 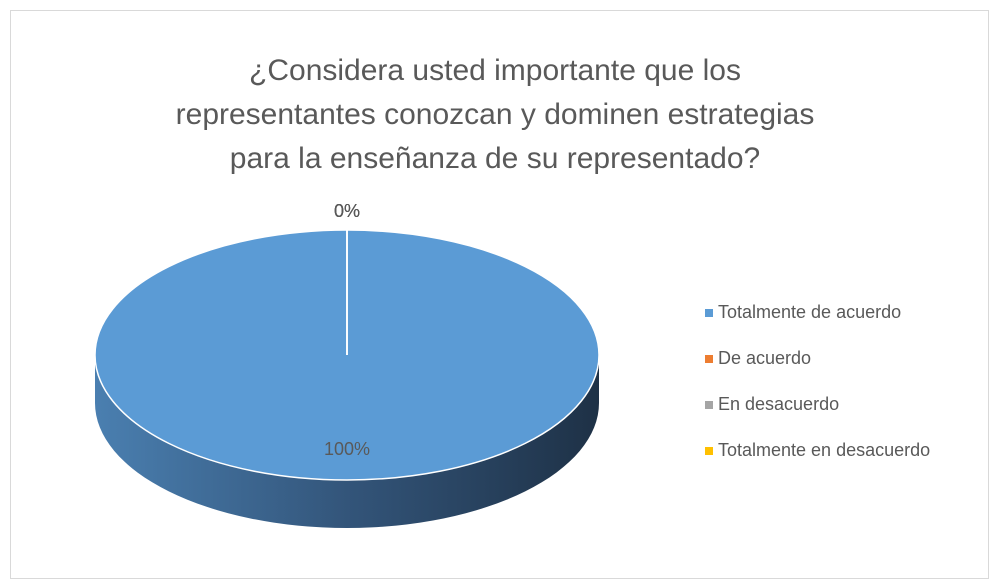 I want to click on legend-label: De acuerdo, so click(x=764, y=358).